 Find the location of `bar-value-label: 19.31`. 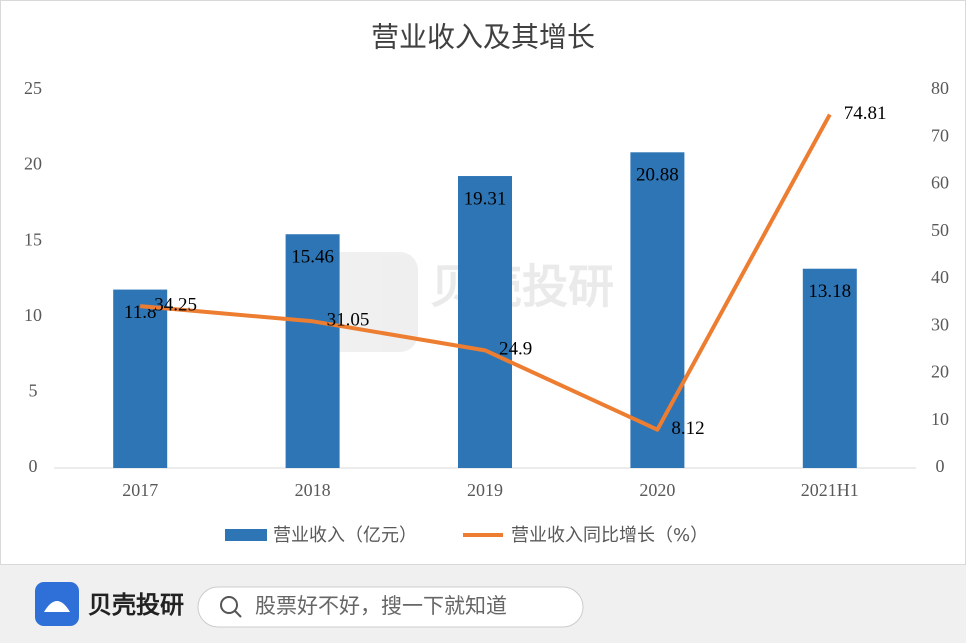

bar-value-label: 19.31 is located at coordinates (485, 198).